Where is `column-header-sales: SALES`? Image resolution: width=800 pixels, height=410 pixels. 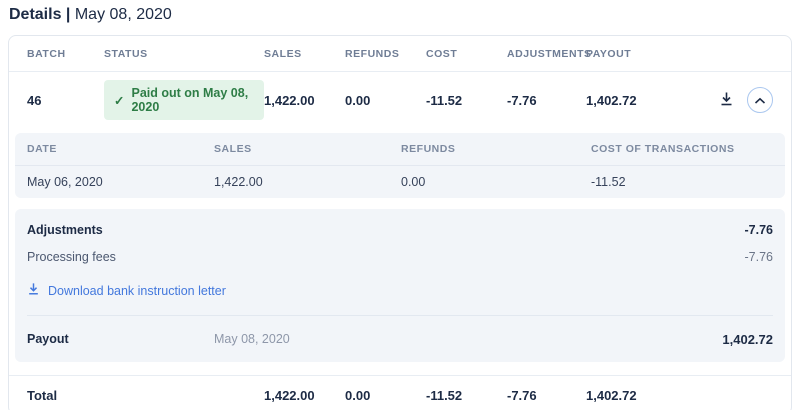 column-header-sales: SALES is located at coordinates (283, 53).